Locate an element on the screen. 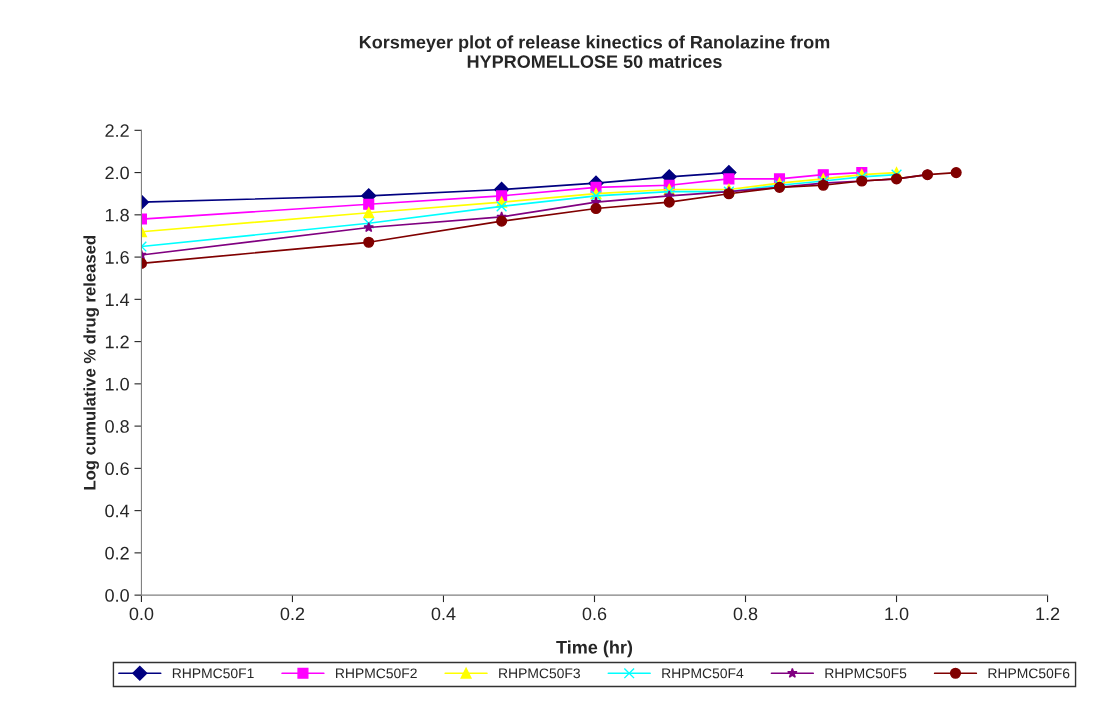 This screenshot has width=1105, height=724. y-axis-title: Log cumulative % drug released is located at coordinates (91, 363).